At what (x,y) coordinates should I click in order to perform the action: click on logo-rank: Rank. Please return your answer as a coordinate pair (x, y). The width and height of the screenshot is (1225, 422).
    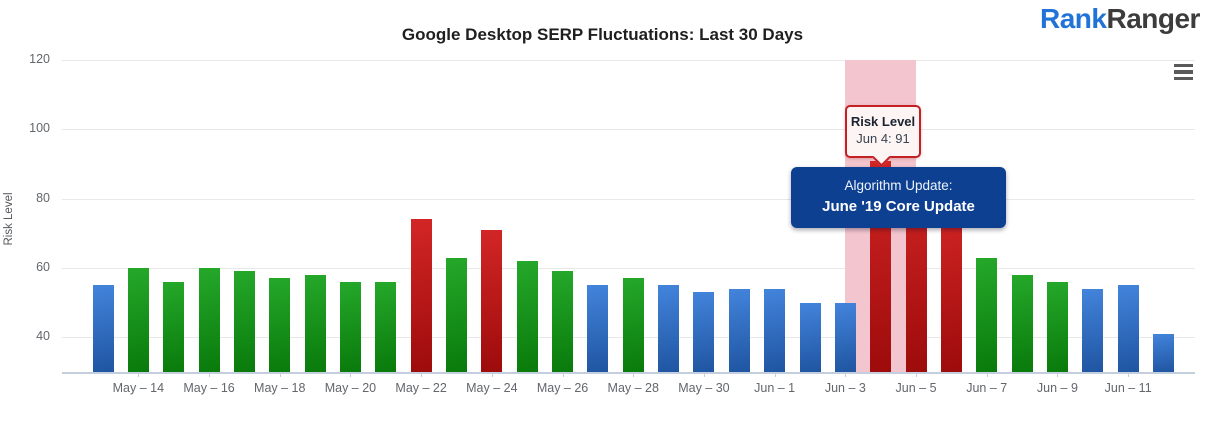
    Looking at the image, I should click on (1073, 18).